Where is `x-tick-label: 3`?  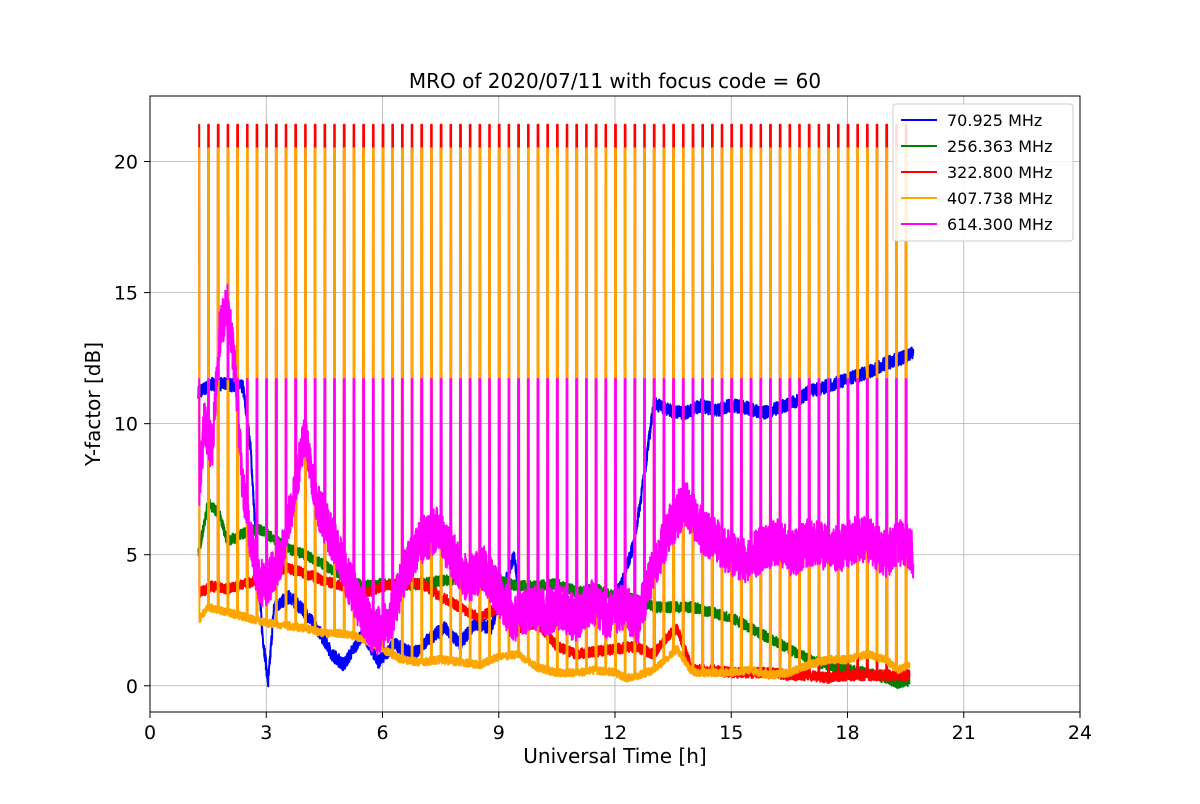
x-tick-label: 3 is located at coordinates (266, 733).